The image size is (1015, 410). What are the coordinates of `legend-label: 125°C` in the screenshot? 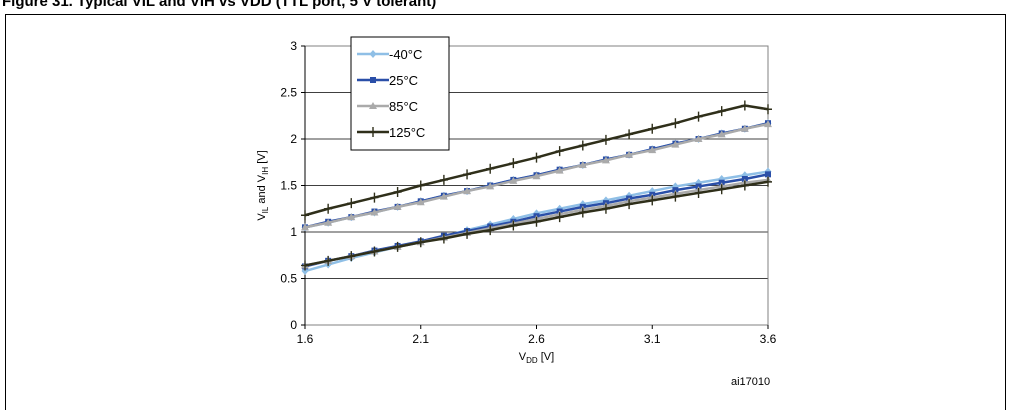 It's located at (407, 132).